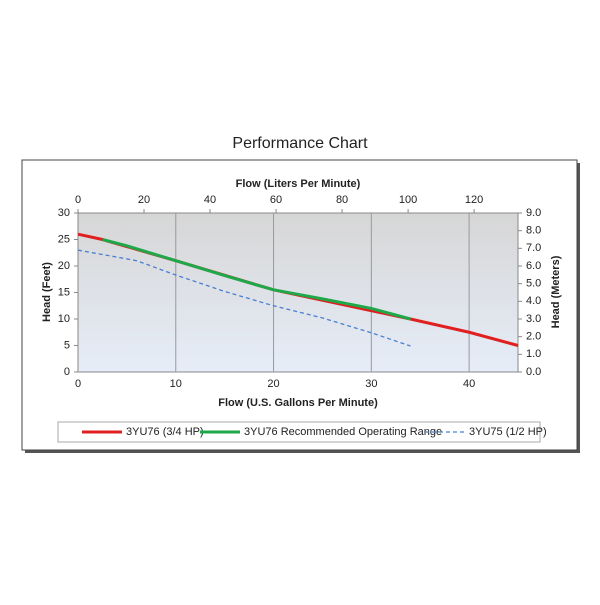 This screenshot has width=600, height=605. I want to click on y-tick-label: 30, so click(64, 213).